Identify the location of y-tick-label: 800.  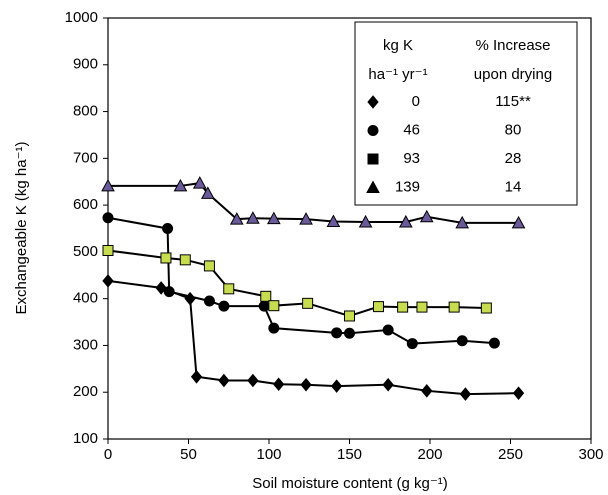
(85, 111).